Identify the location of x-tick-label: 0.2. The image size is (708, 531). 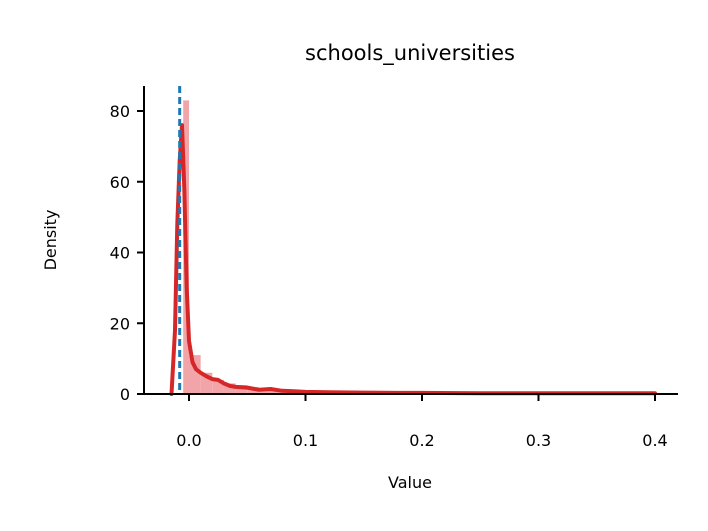
(421, 440).